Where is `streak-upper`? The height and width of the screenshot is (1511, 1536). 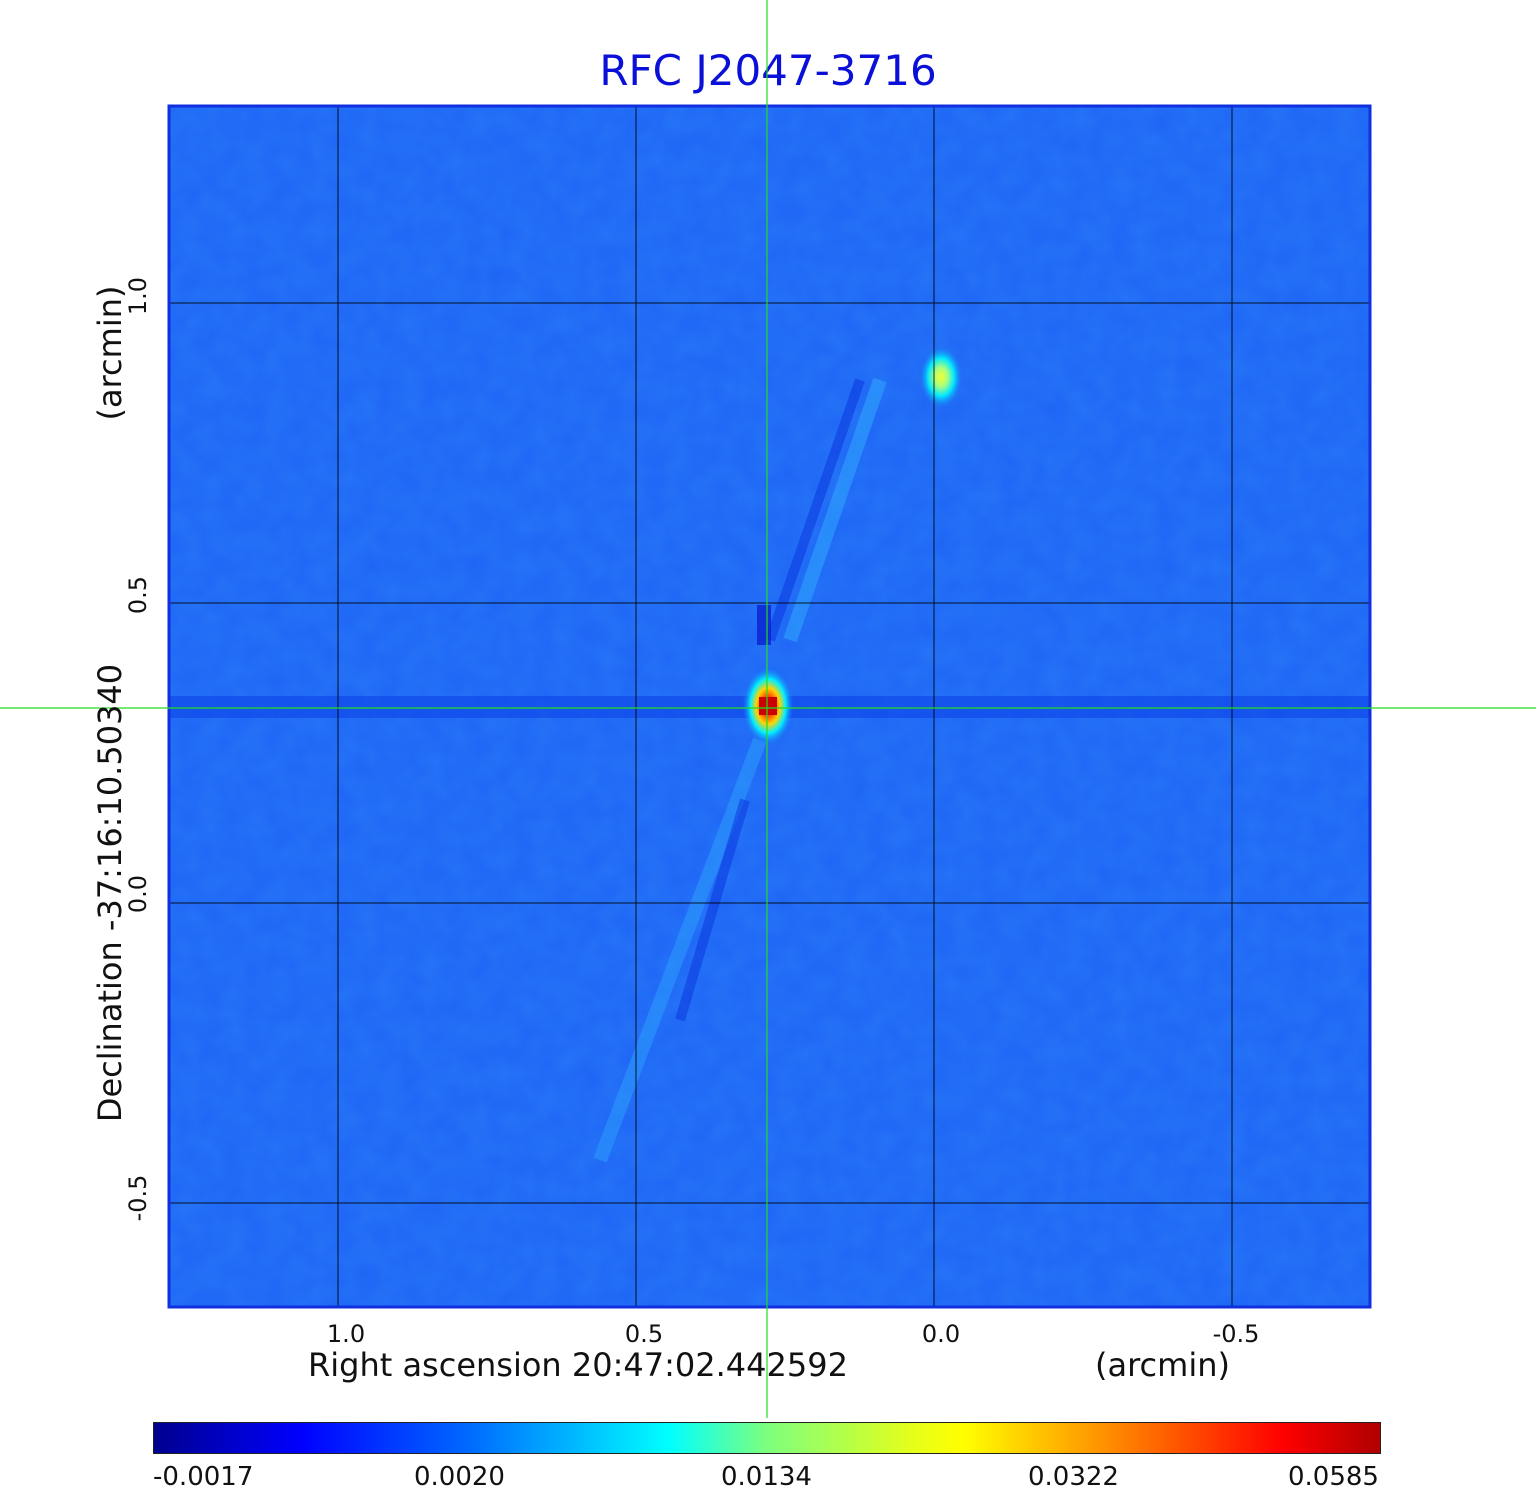 streak-upper is located at coordinates (835, 510).